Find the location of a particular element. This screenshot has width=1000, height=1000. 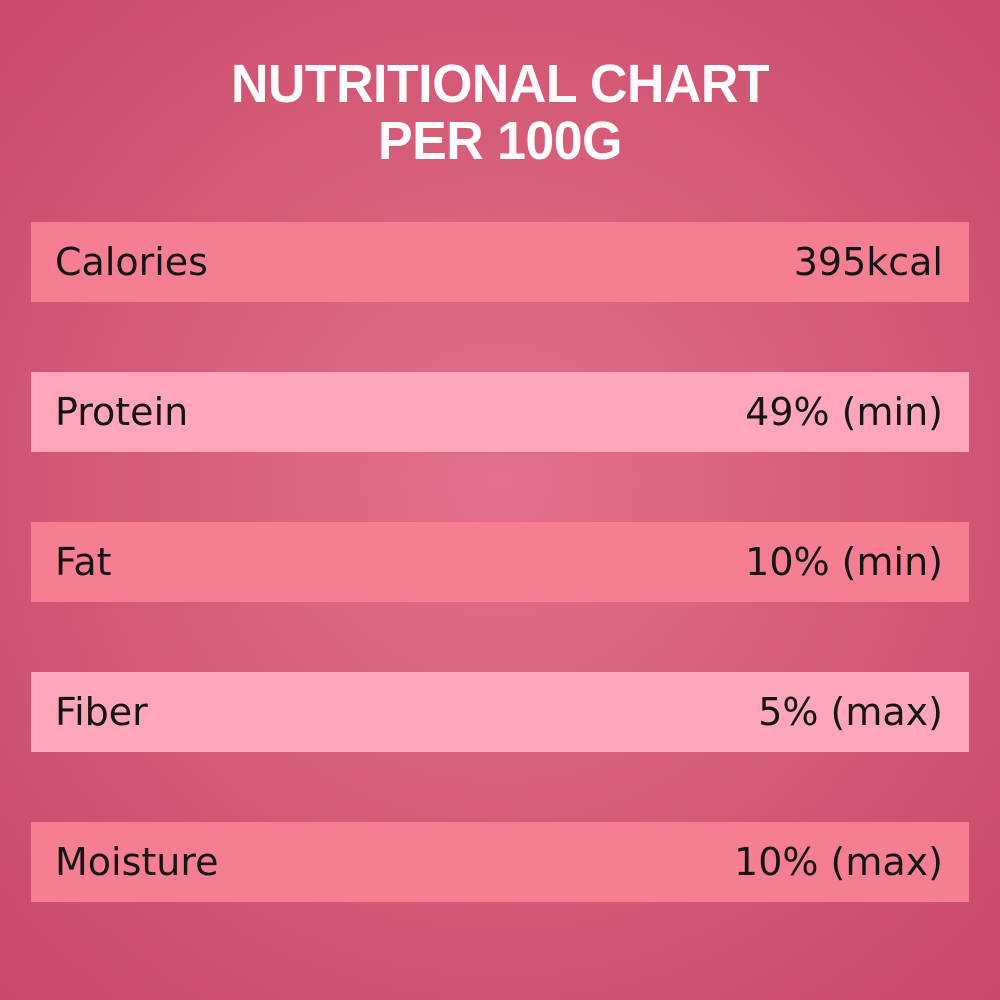

title-line-1: NUTRITIONAL CHART is located at coordinates (500, 84).